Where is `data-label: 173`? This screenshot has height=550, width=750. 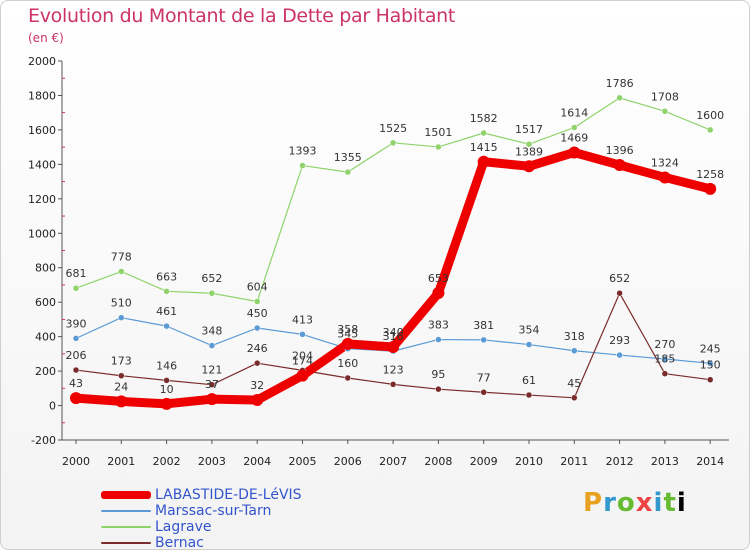
data-label: 173 is located at coordinates (121, 361).